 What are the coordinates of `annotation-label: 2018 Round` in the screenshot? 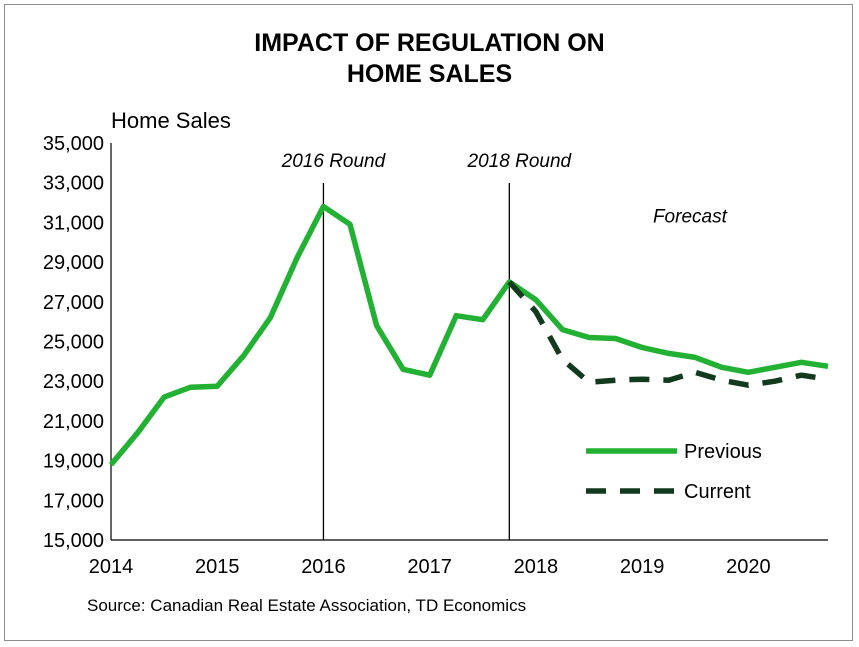 It's located at (520, 161).